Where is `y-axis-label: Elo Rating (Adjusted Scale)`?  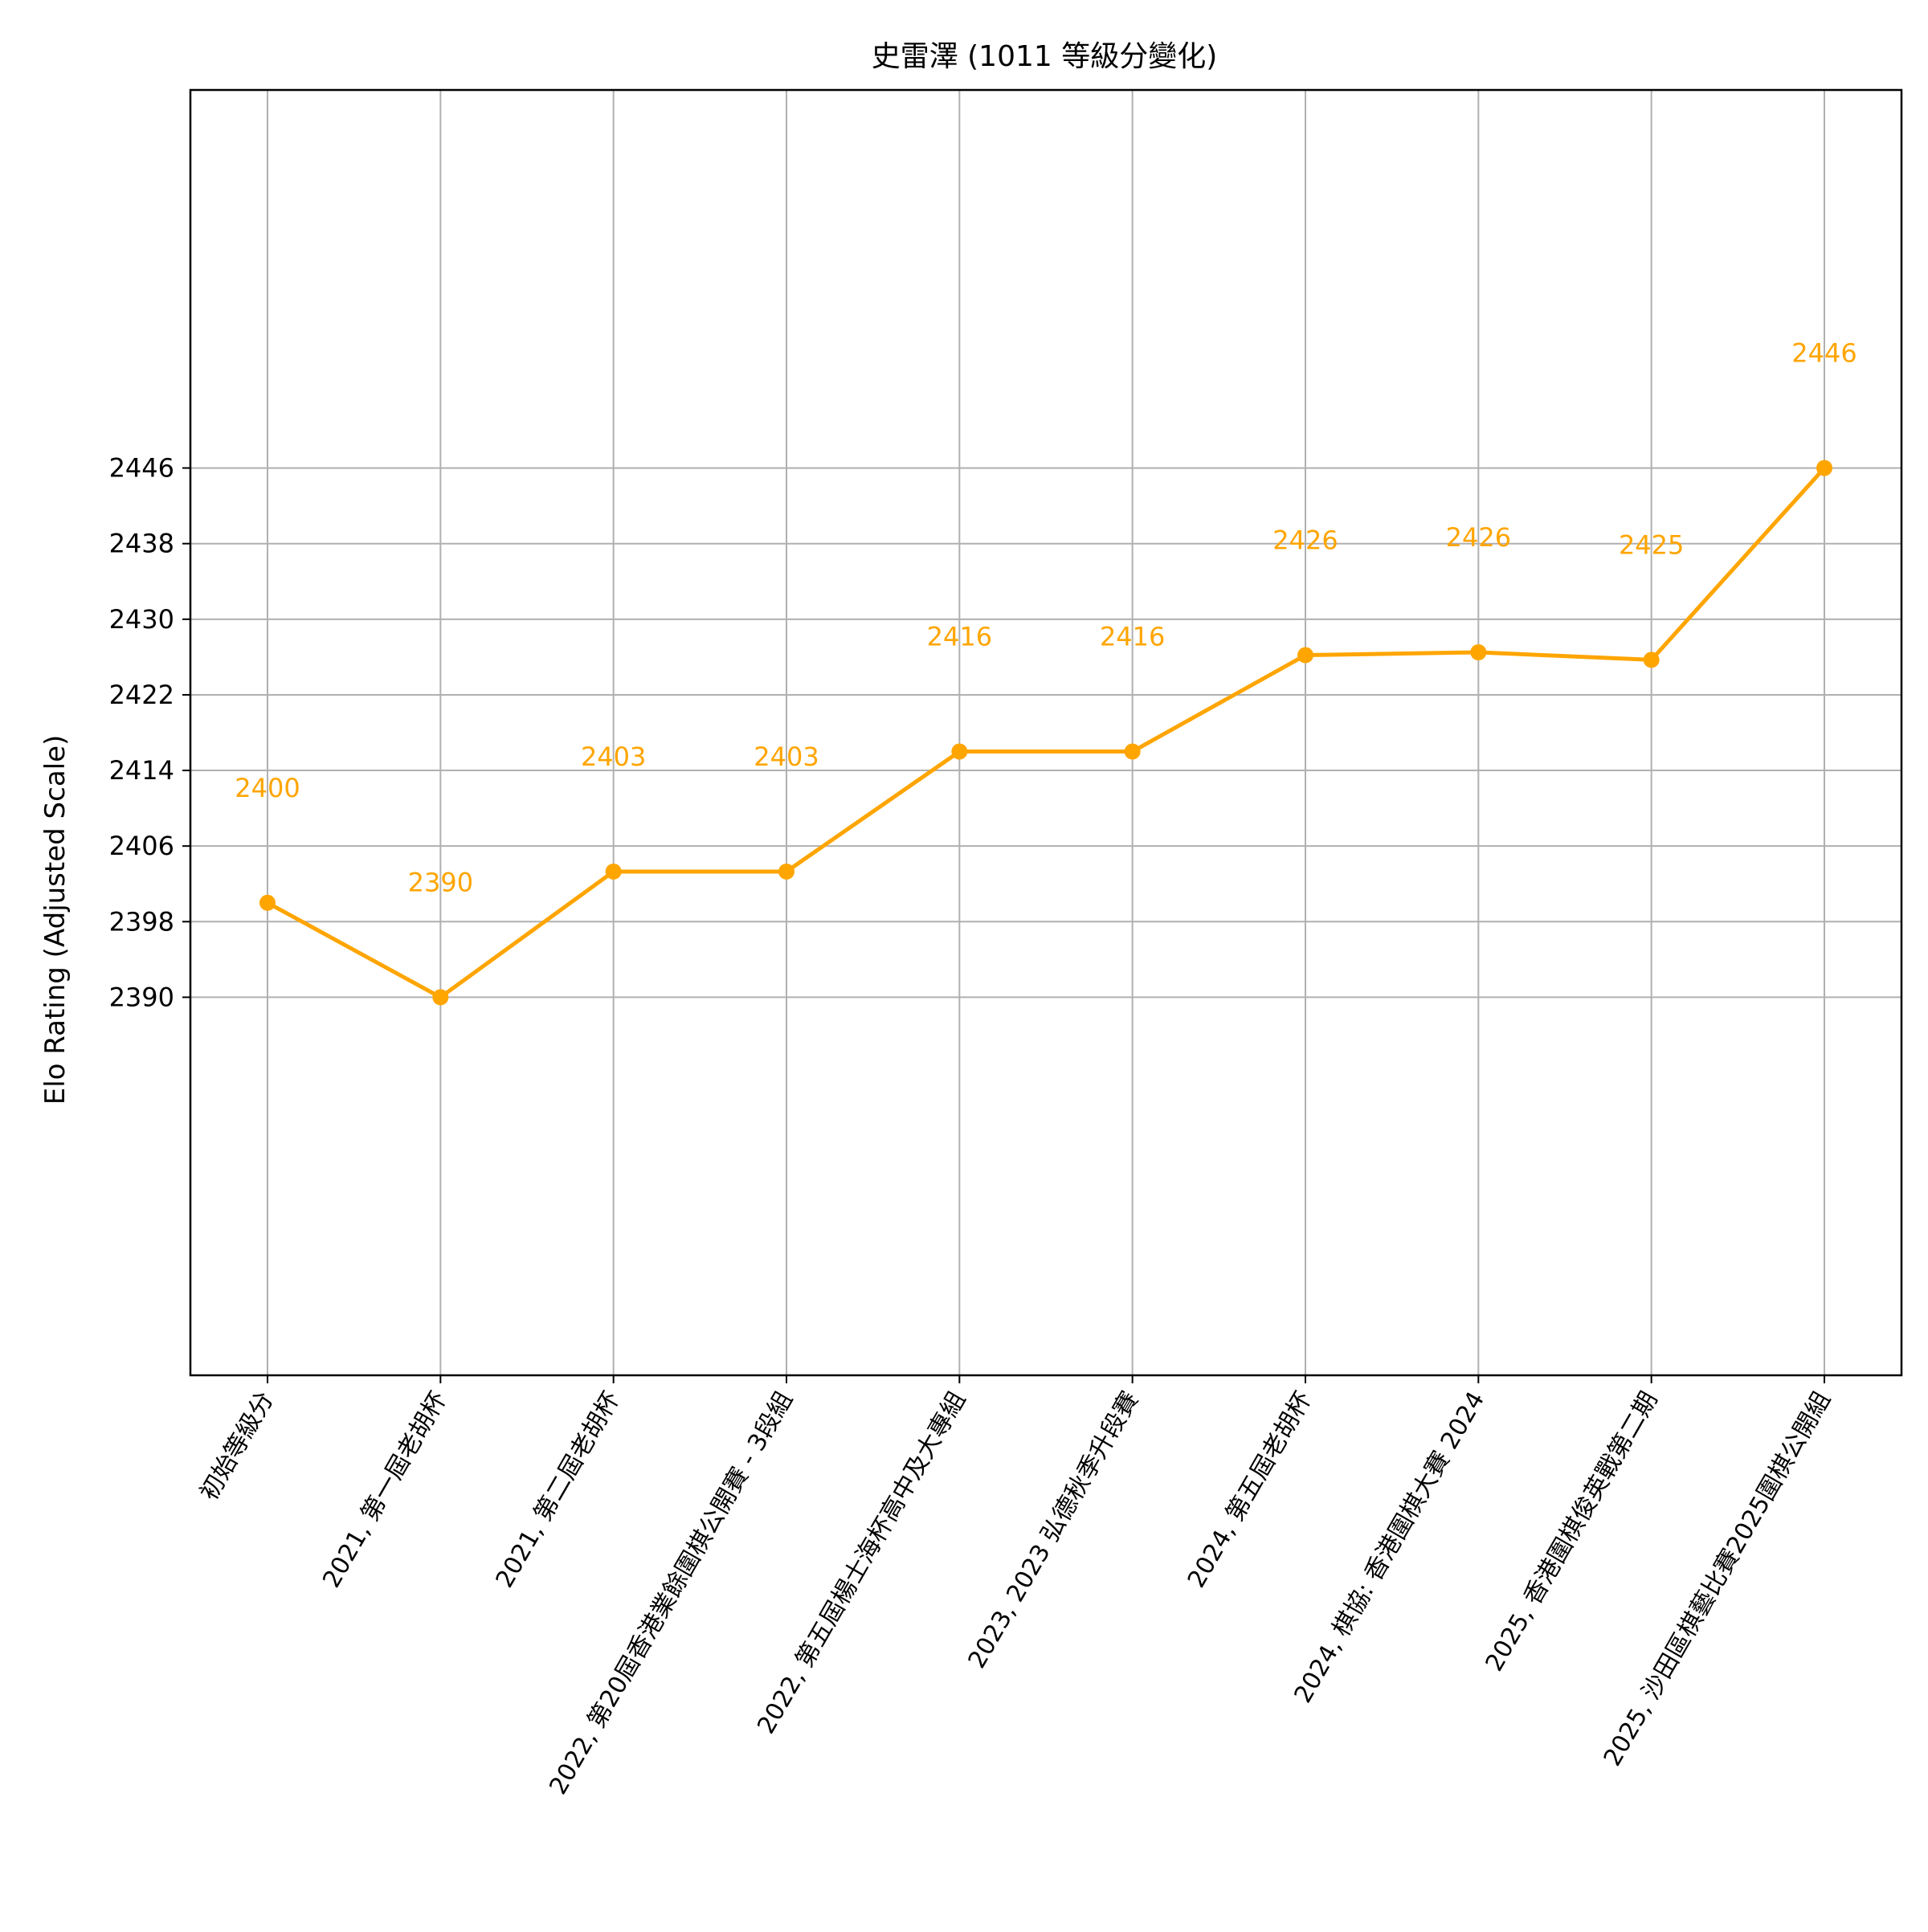 y-axis-label: Elo Rating (Adjusted Scale) is located at coordinates (55, 920).